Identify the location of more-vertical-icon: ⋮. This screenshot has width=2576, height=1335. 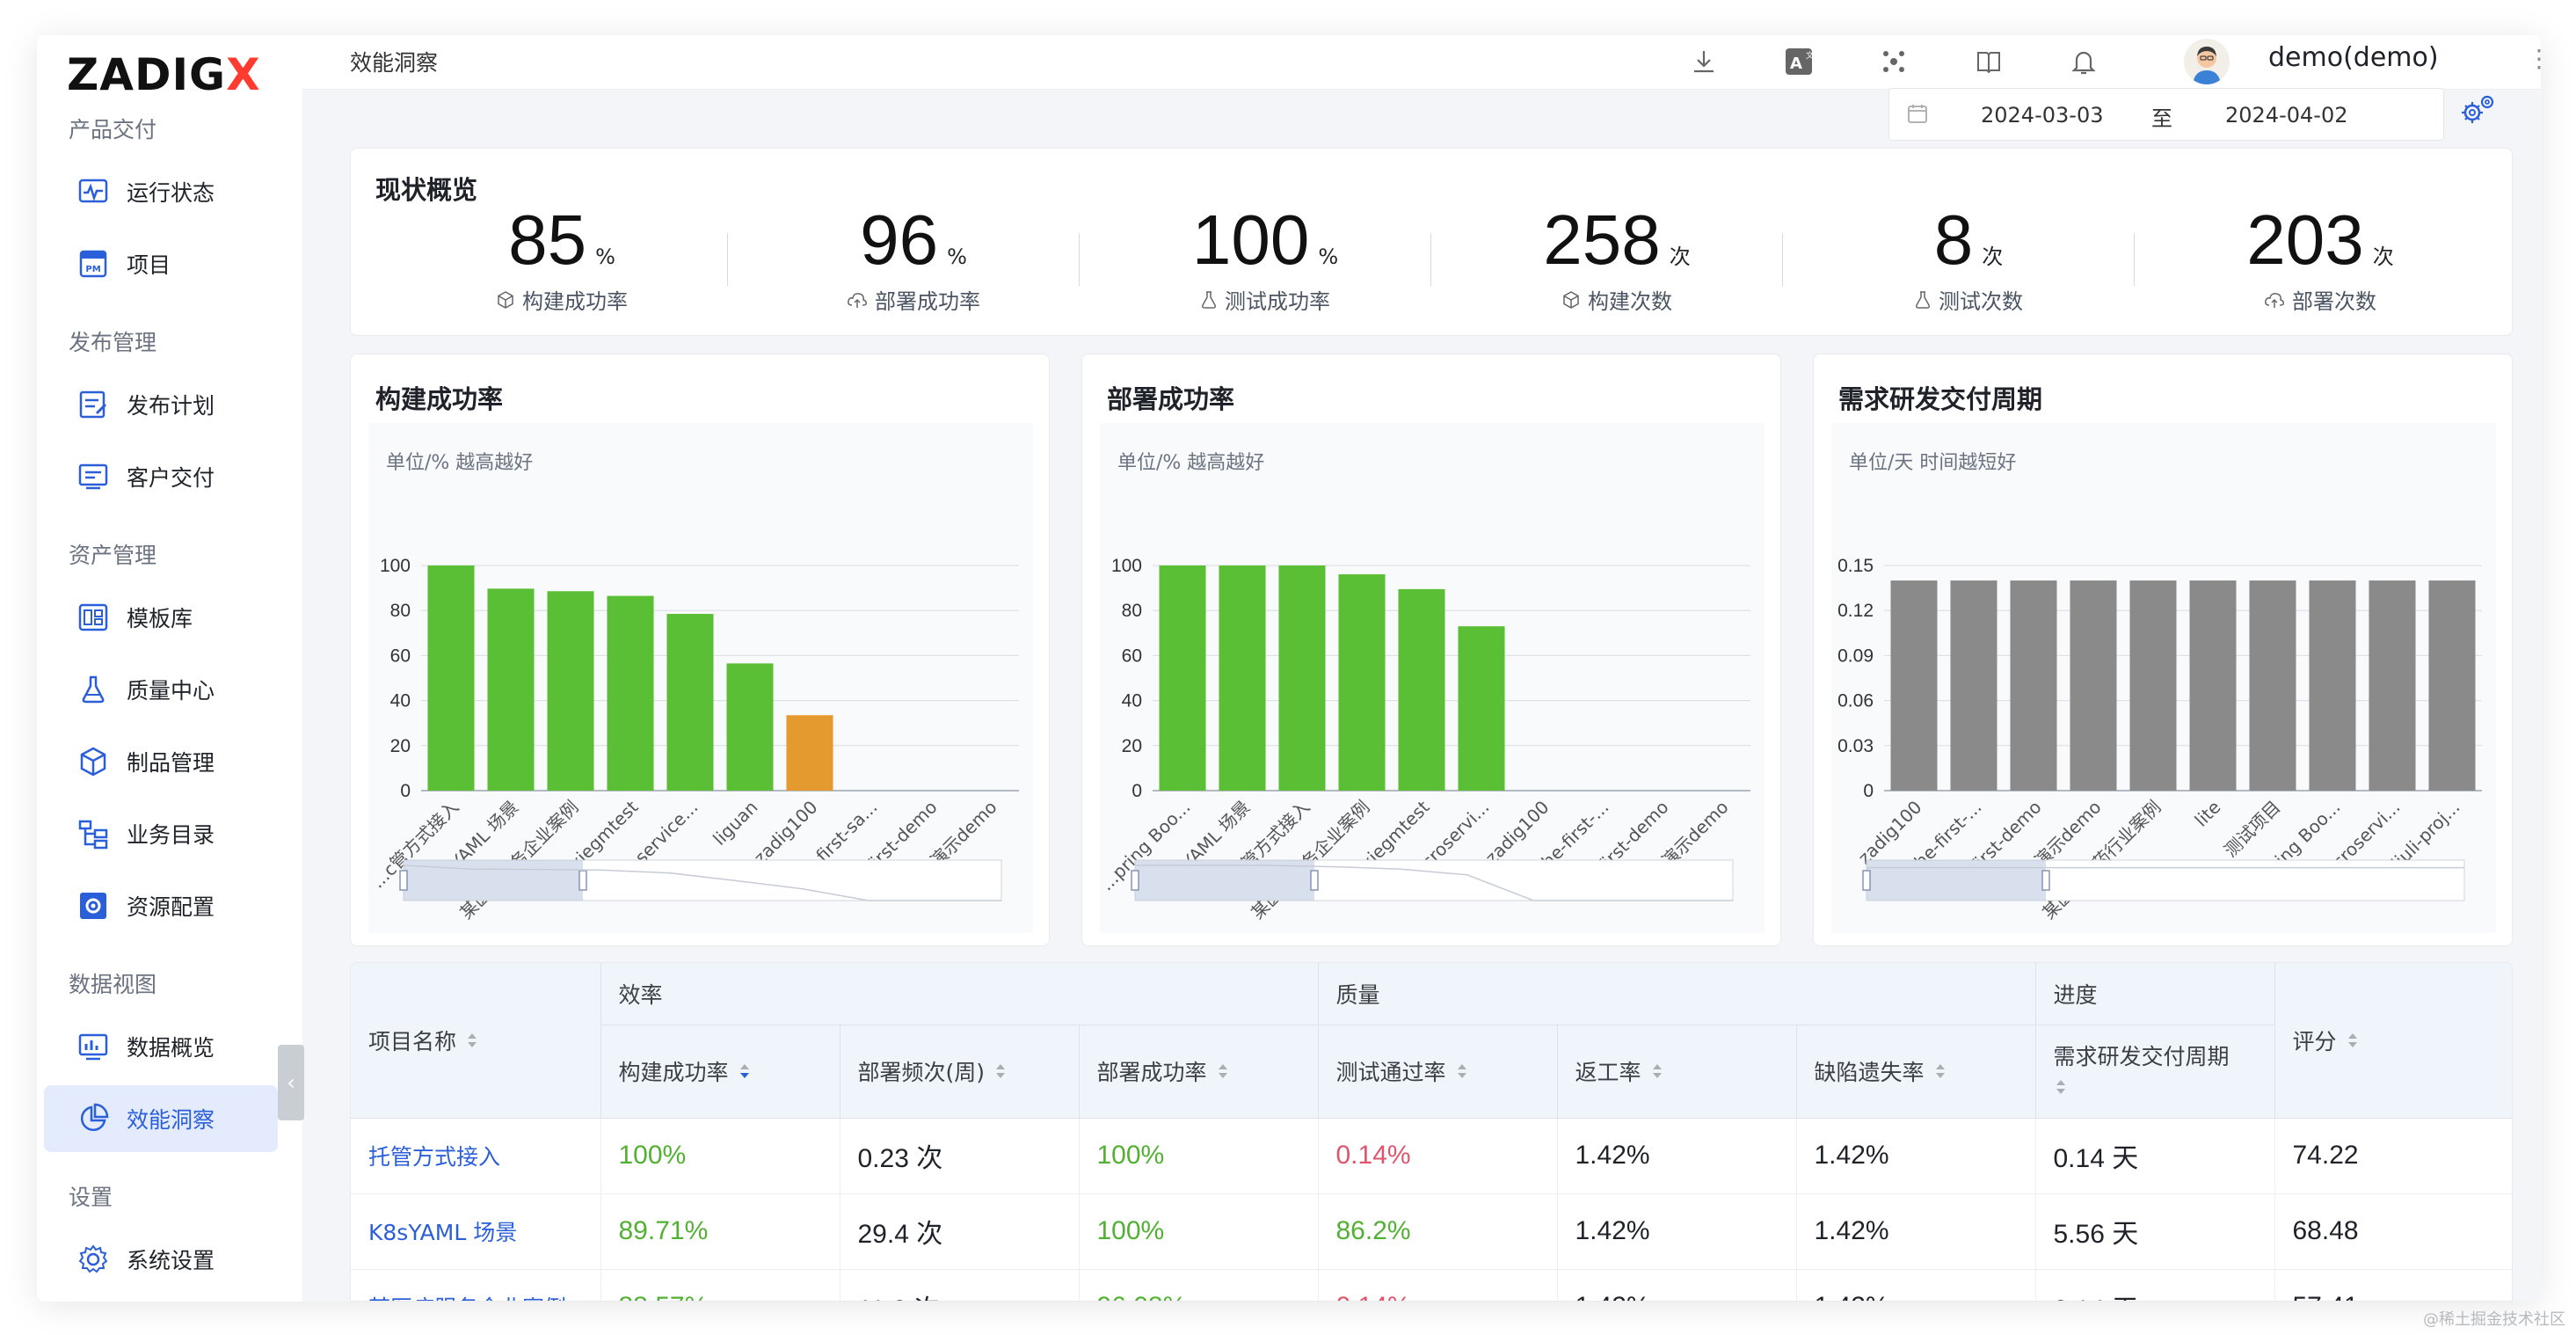
(2534, 58).